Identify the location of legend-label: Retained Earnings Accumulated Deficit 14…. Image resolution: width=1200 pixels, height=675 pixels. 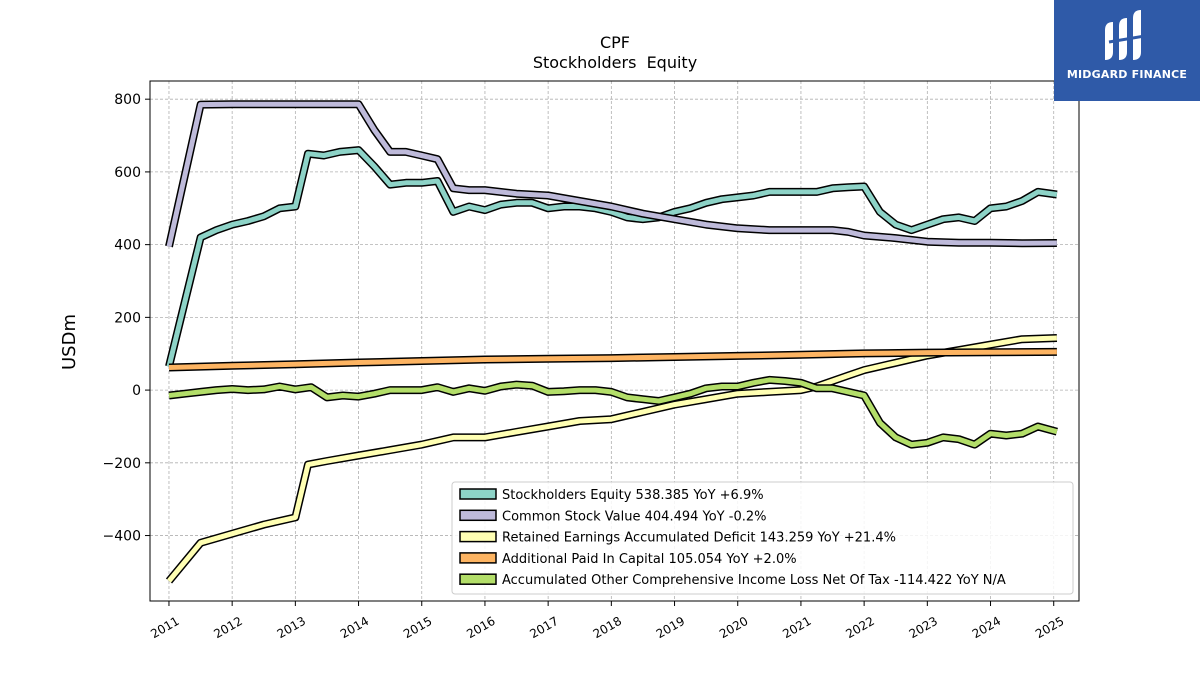
(699, 538).